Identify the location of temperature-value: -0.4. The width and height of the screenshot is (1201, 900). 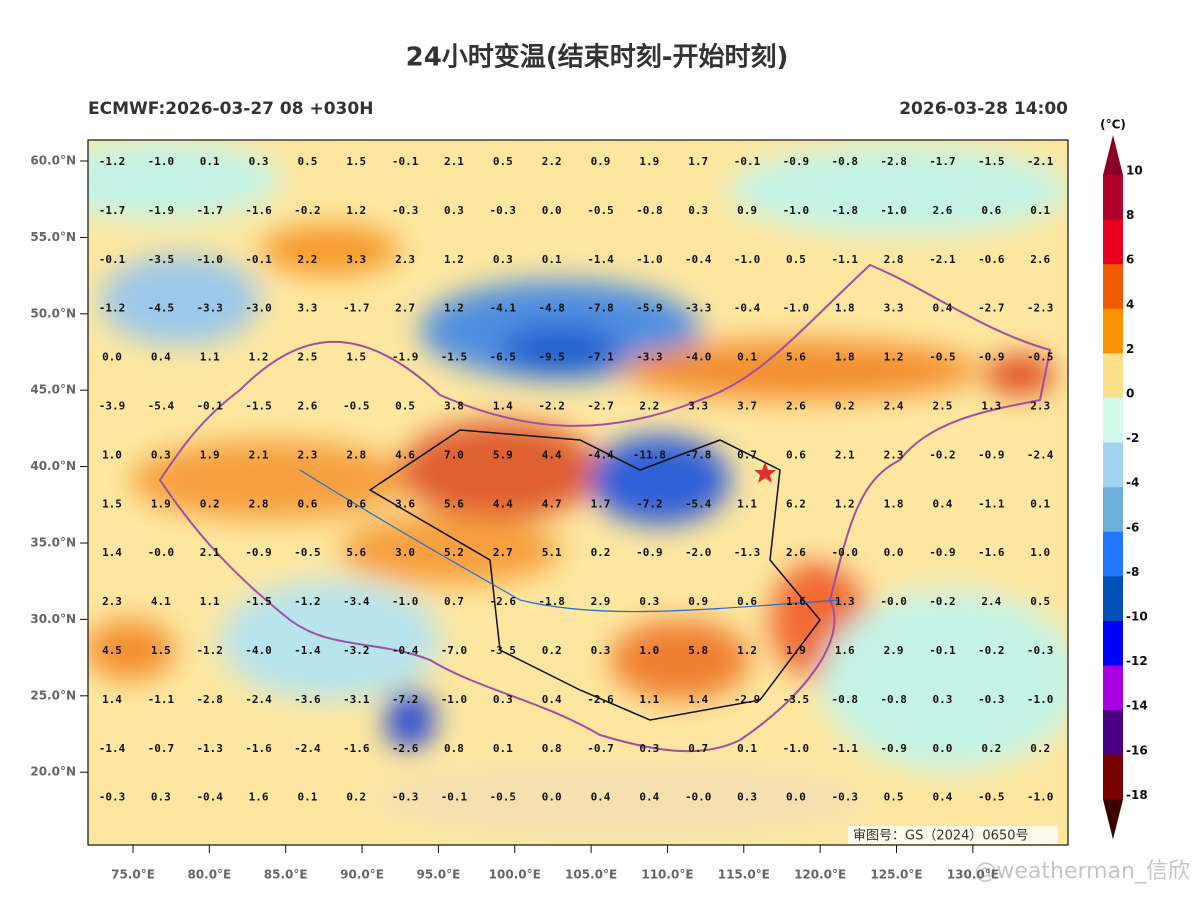
(209, 797).